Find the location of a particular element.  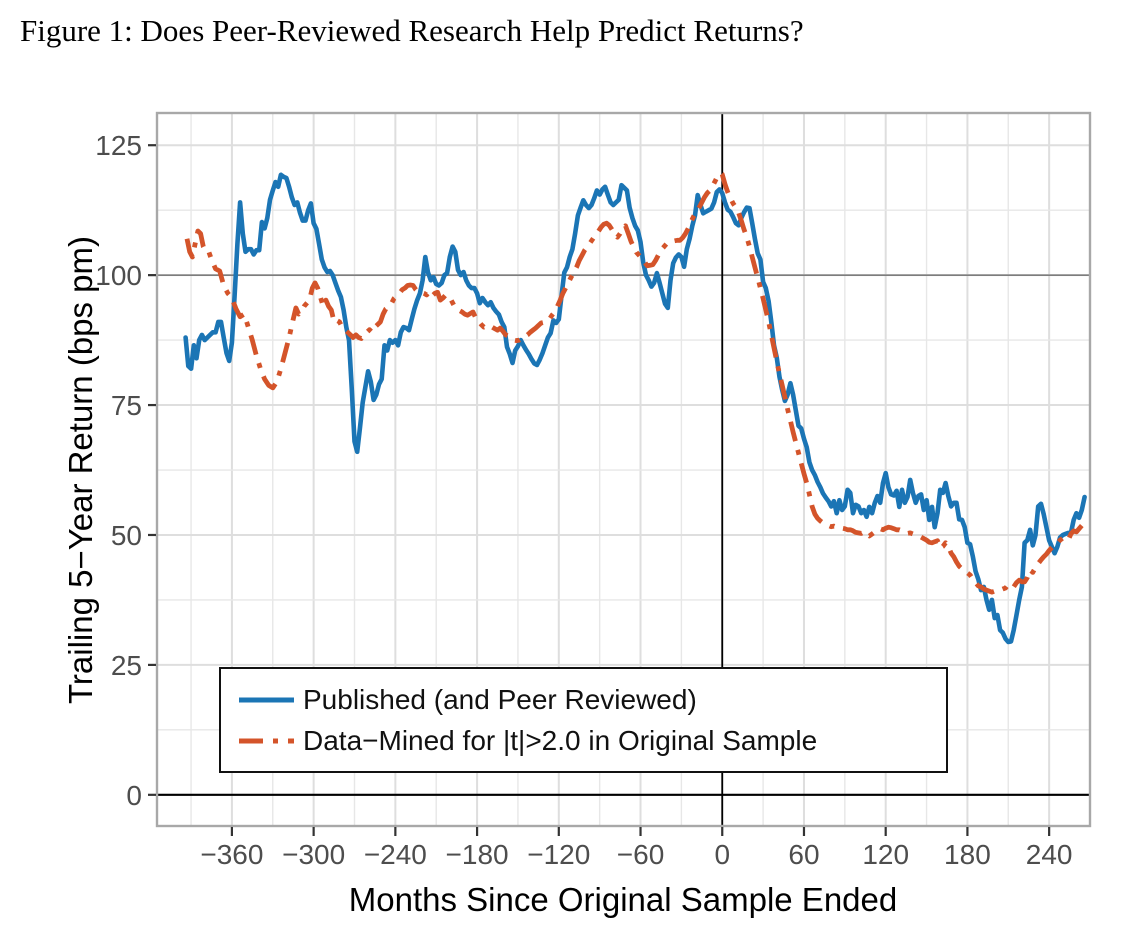

x-tick-label: −300 is located at coordinates (313, 854).